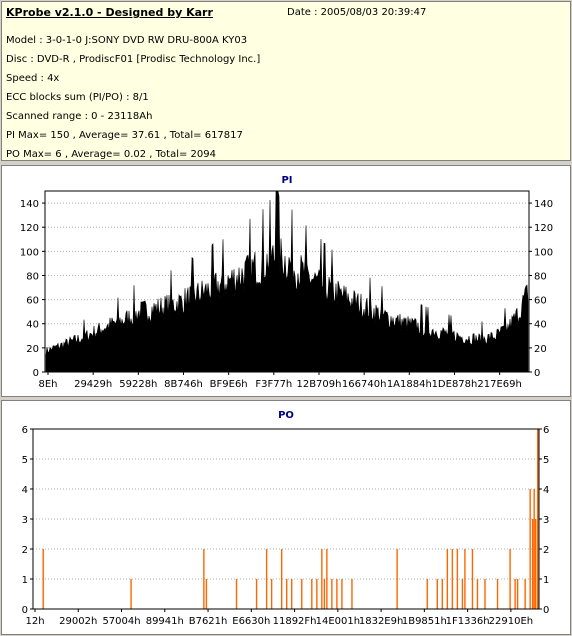 This screenshot has width=572, height=636. What do you see at coordinates (381, 621) in the screenshot?
I see `x-tick-label: 1832E9h` at bounding box center [381, 621].